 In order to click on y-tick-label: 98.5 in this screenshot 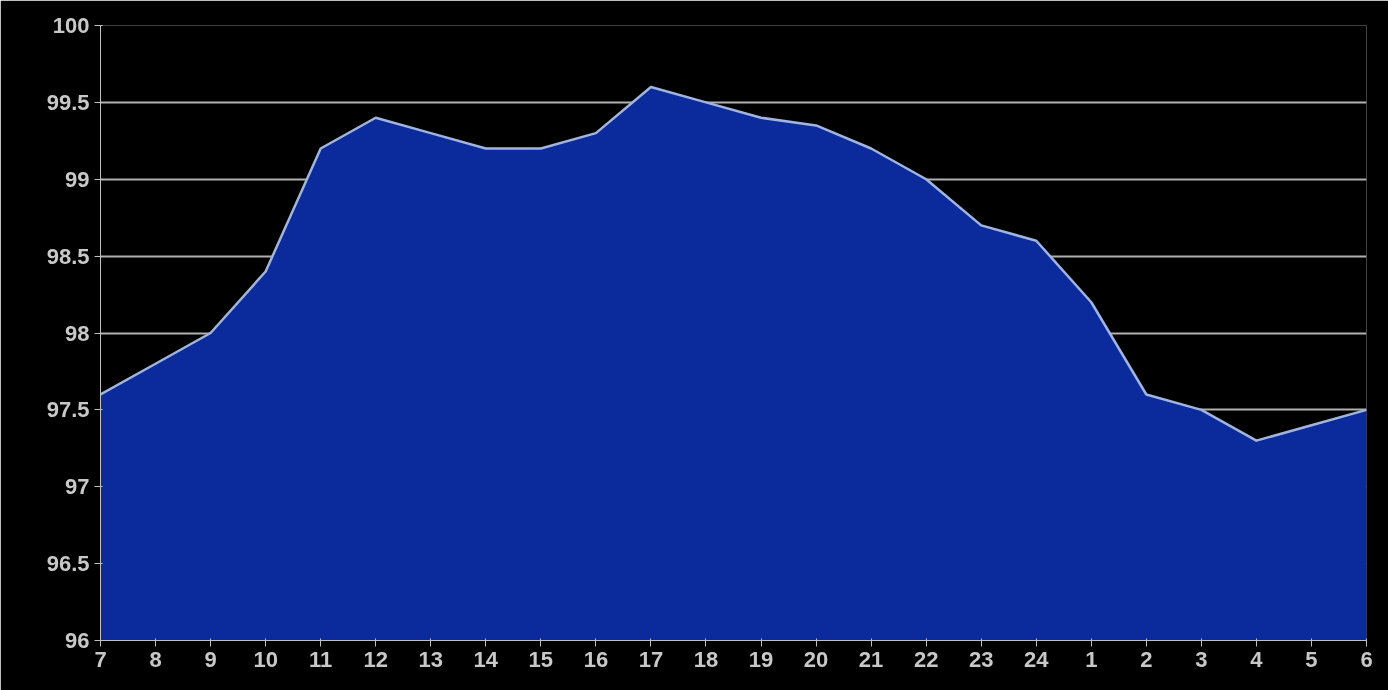, I will do `click(68, 256)`.